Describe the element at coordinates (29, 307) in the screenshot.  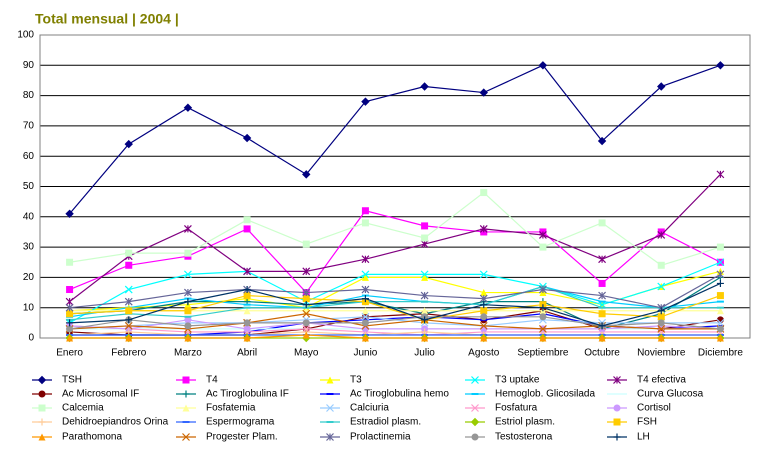
I see `y-tick-label: 10` at that location.